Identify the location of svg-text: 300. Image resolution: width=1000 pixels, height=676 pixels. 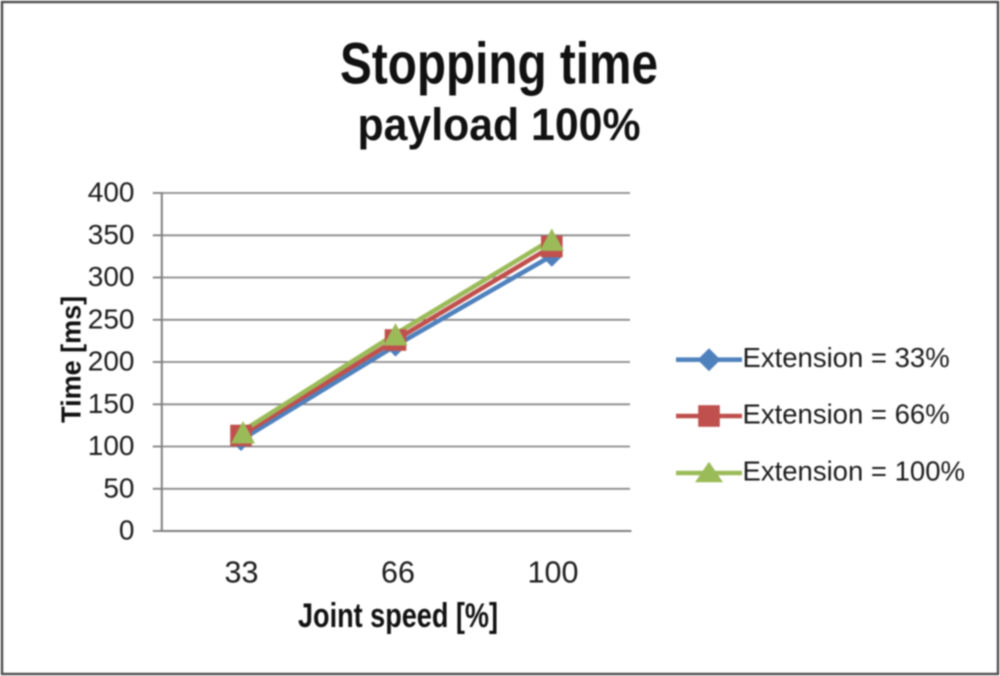
(111, 276).